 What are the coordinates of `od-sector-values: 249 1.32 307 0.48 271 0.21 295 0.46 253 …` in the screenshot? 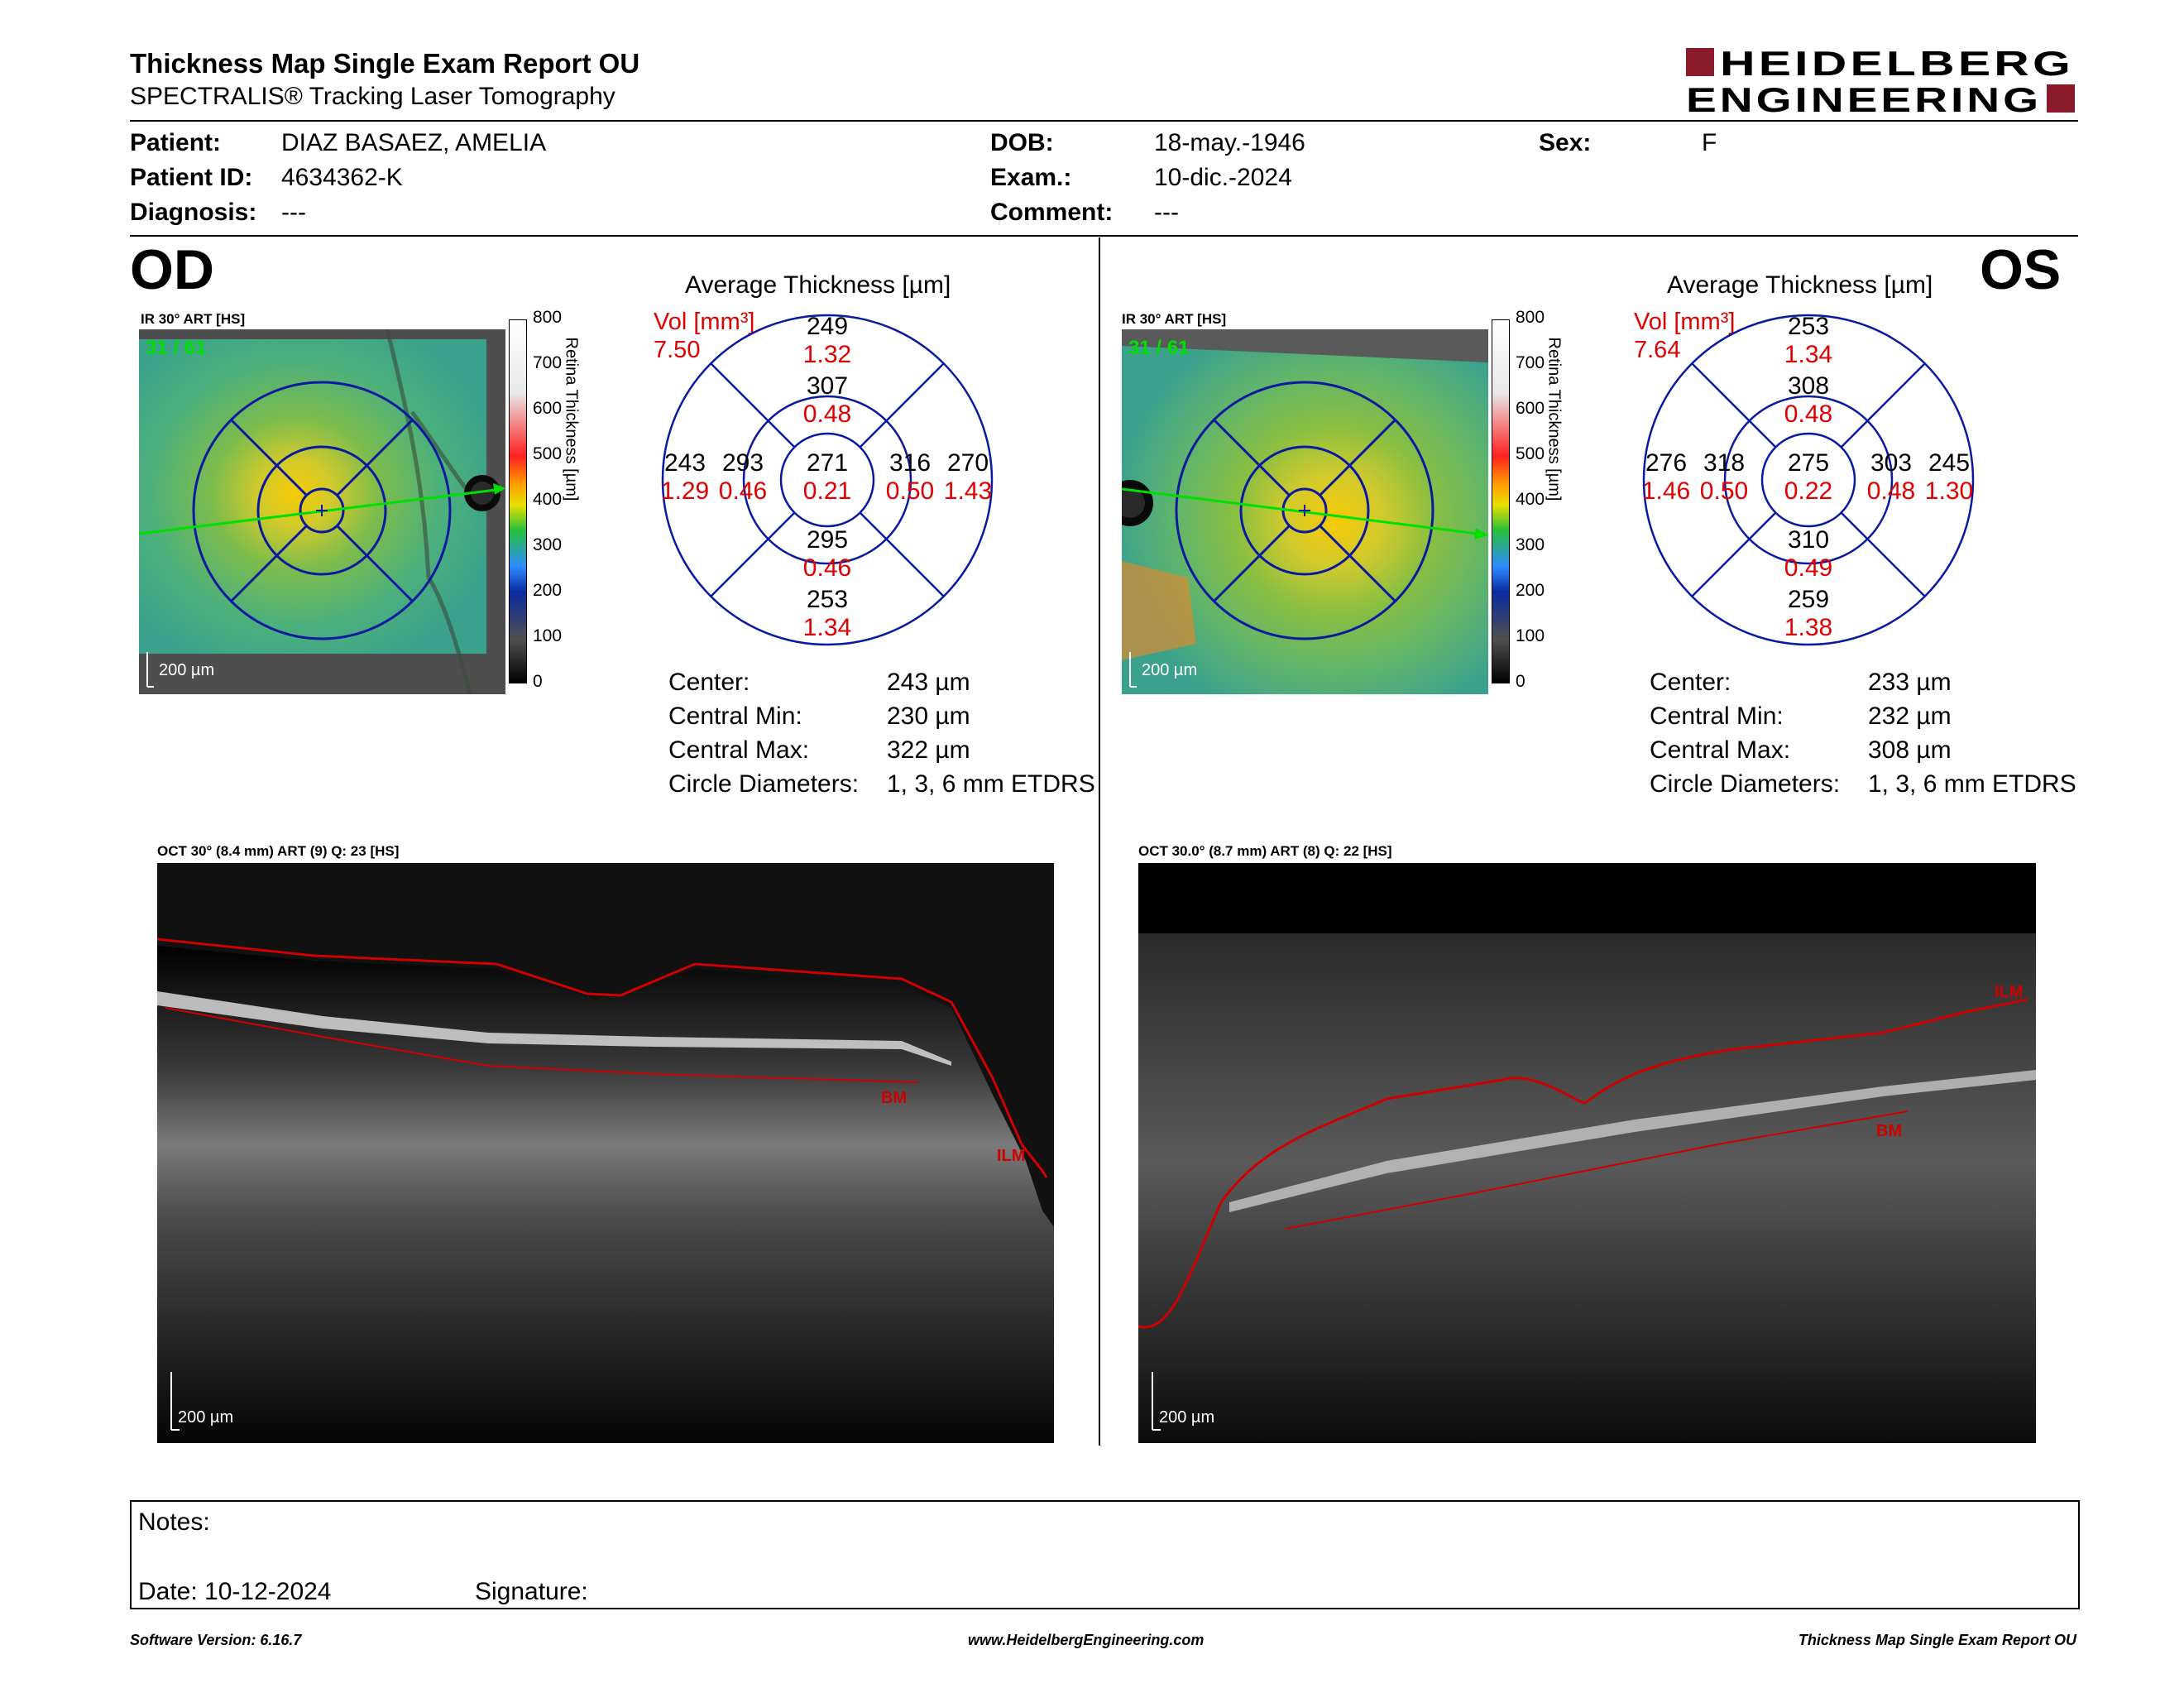 It's located at (826, 477).